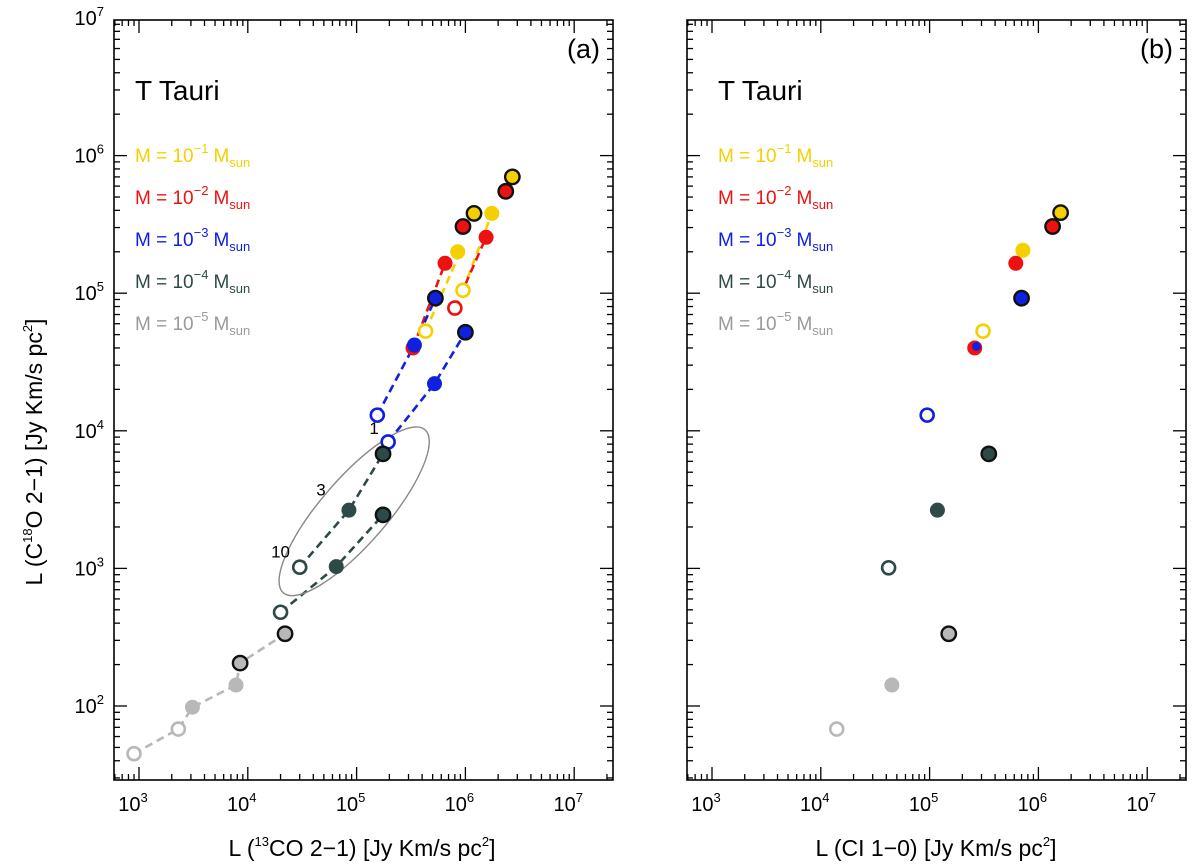  I want to click on dashed-line, so click(427, 387).